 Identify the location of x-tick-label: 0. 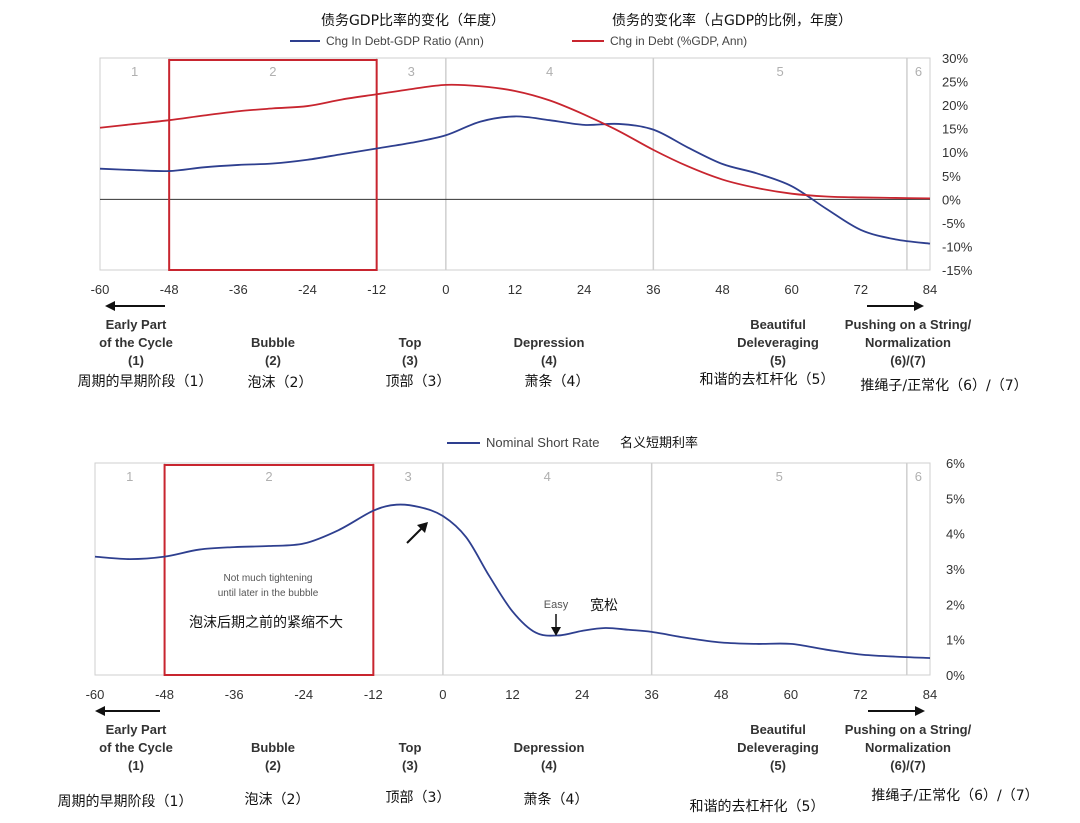
(442, 694).